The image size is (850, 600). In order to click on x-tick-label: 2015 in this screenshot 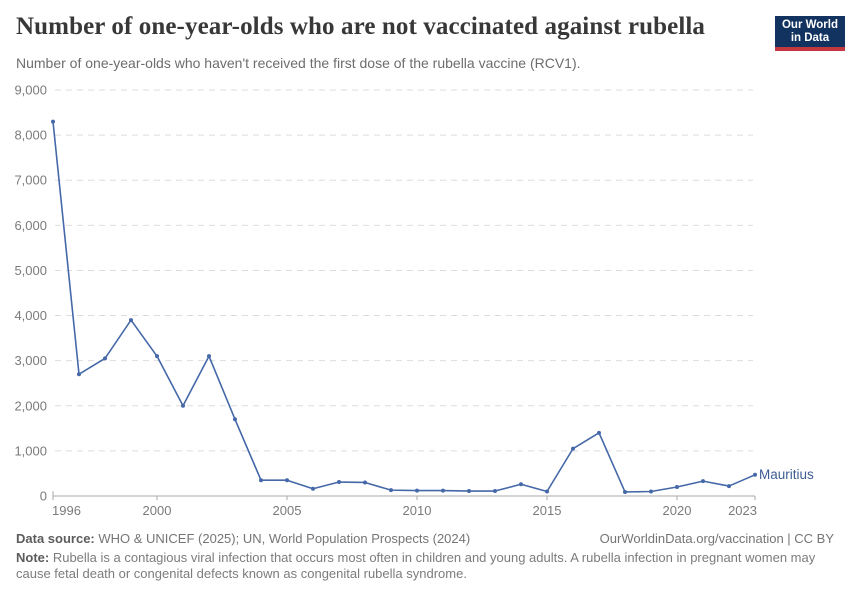, I will do `click(547, 510)`.